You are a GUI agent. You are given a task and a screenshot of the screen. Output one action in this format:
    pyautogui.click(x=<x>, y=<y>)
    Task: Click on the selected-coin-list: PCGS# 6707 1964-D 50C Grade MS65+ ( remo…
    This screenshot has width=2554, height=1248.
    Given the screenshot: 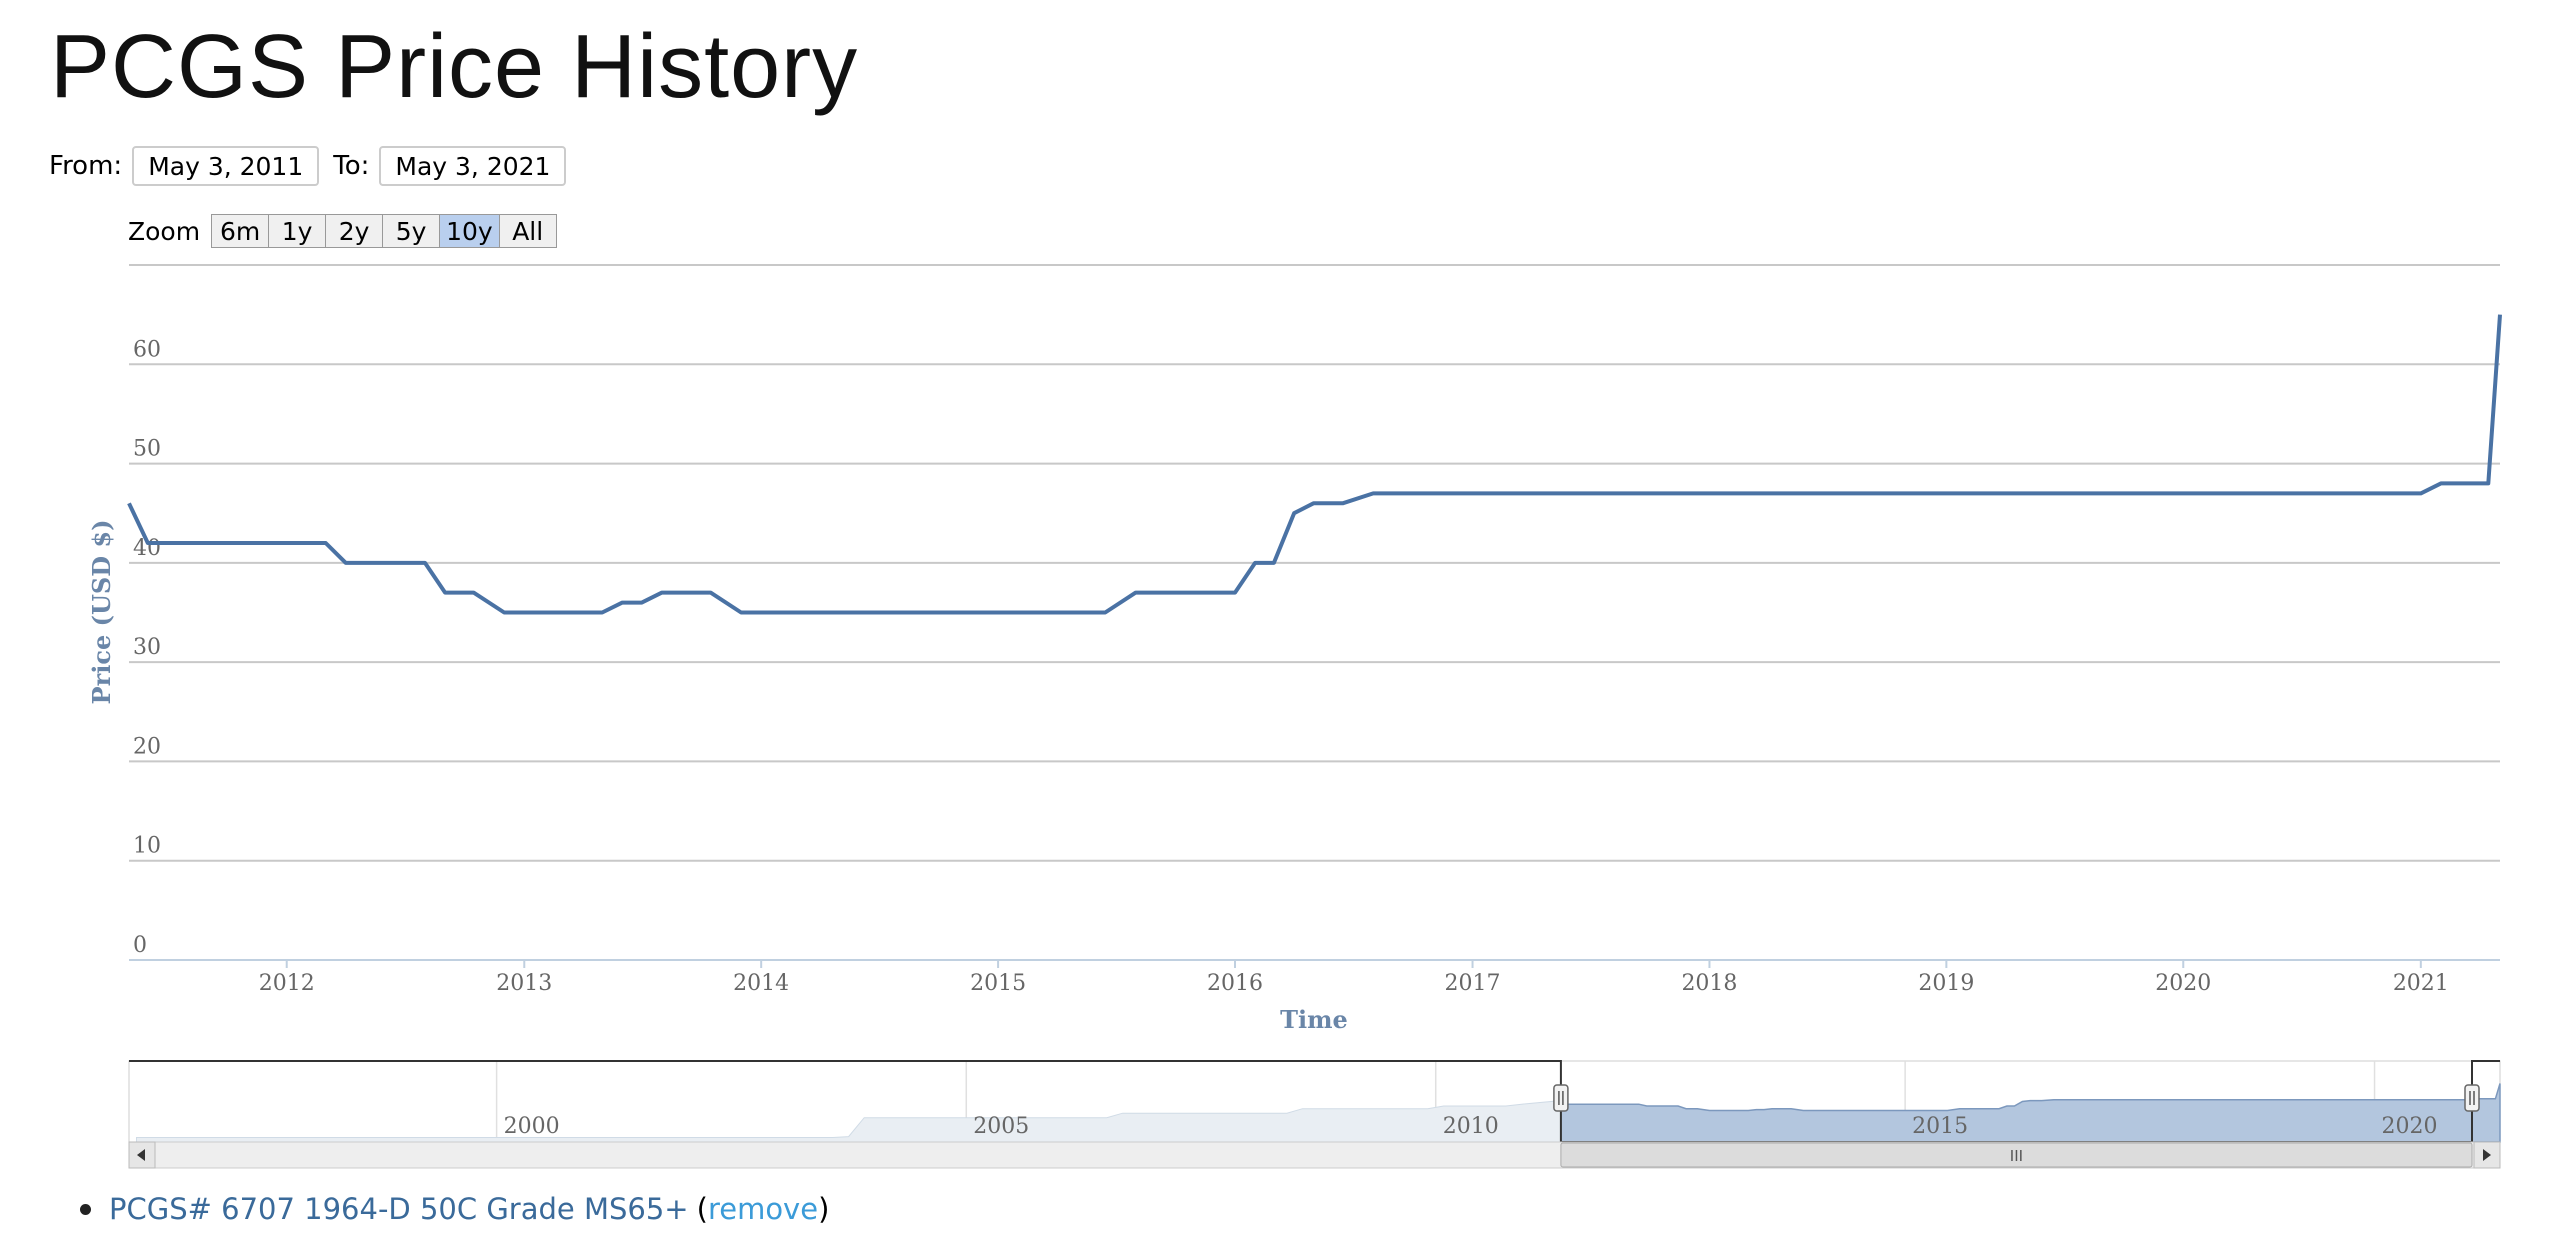 What is the action you would take?
    pyautogui.click(x=454, y=1209)
    